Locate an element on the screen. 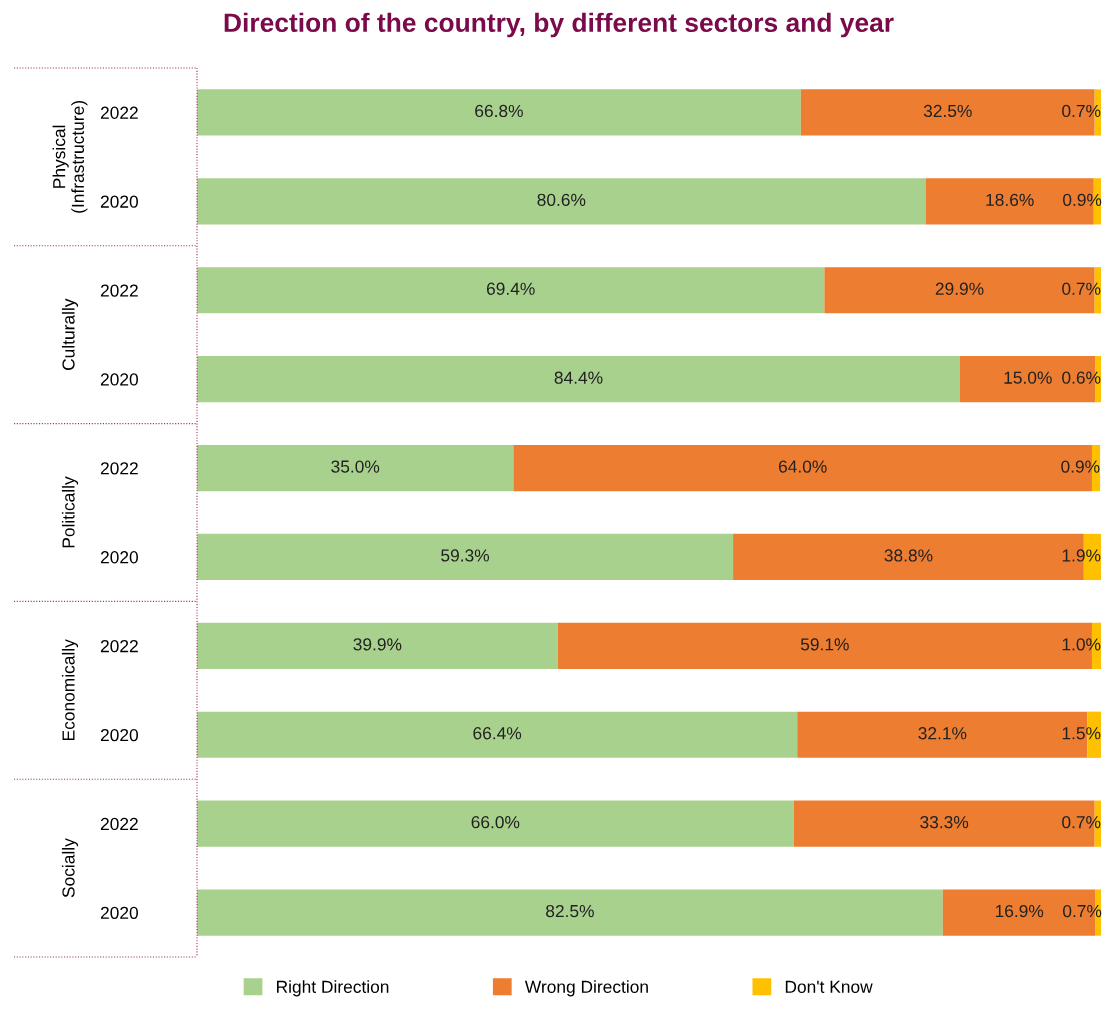 The height and width of the screenshot is (1012, 1117). data-label: 1.5% is located at coordinates (1081, 733).